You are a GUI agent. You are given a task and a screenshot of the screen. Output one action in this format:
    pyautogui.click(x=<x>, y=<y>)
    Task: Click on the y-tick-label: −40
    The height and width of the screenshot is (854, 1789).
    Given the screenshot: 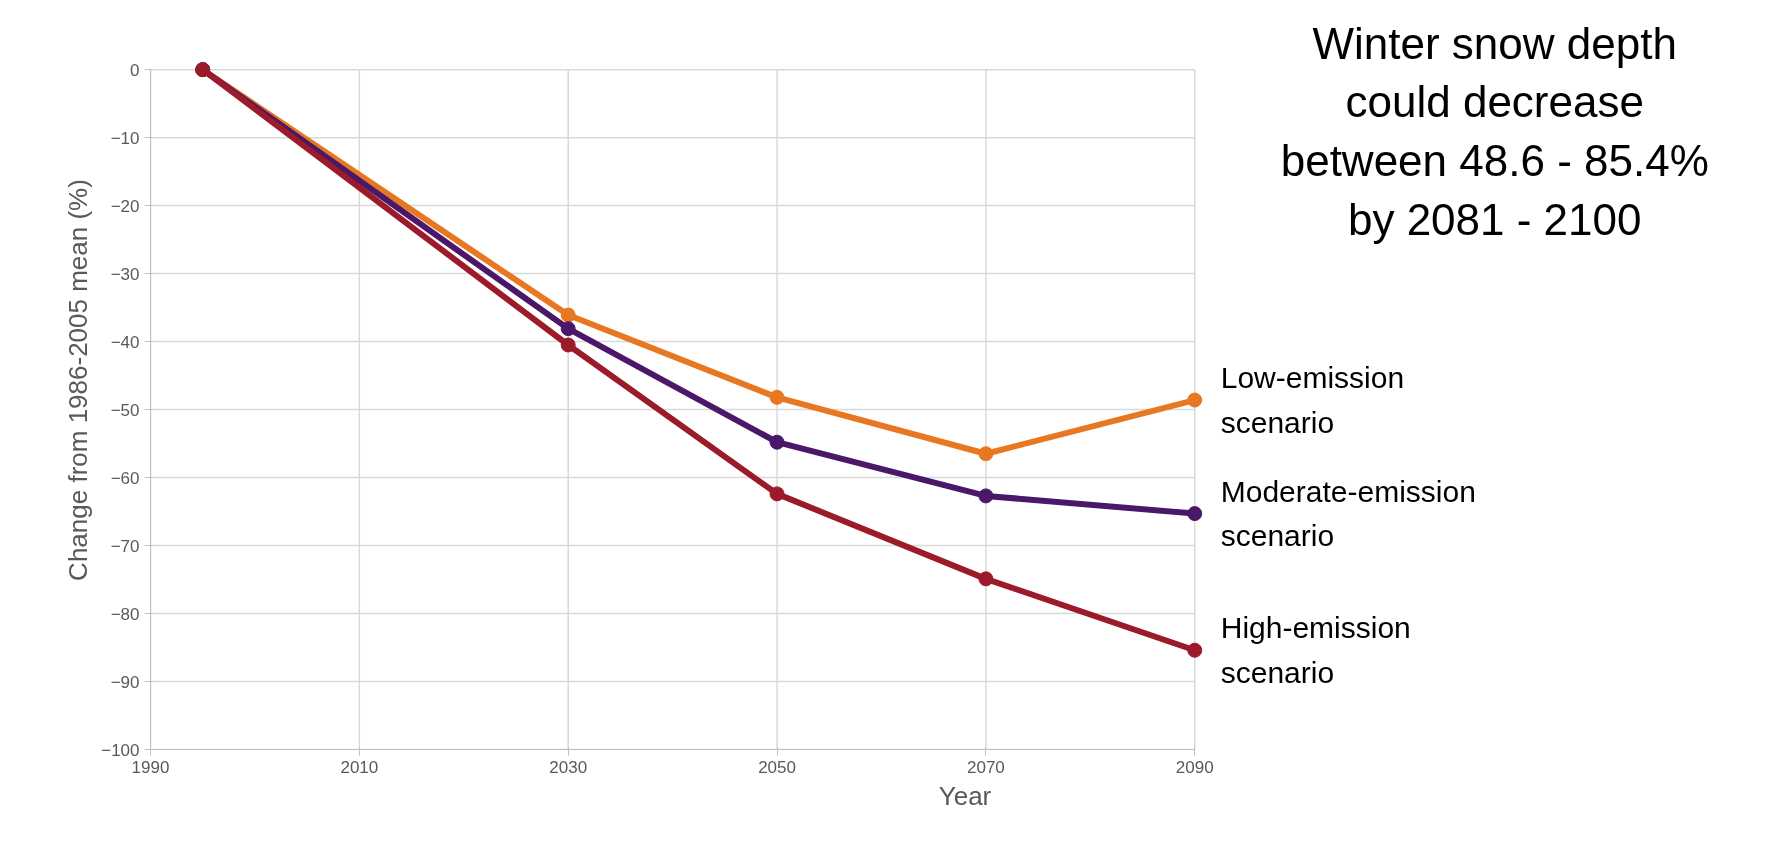 What is the action you would take?
    pyautogui.click(x=125, y=342)
    